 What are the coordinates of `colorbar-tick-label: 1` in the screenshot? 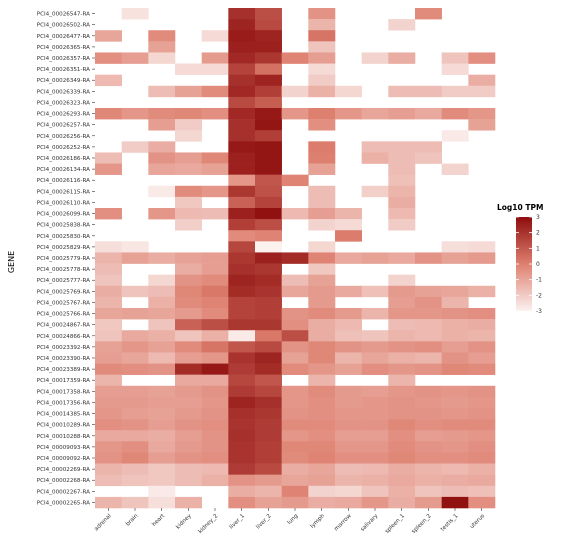 It's located at (538, 248).